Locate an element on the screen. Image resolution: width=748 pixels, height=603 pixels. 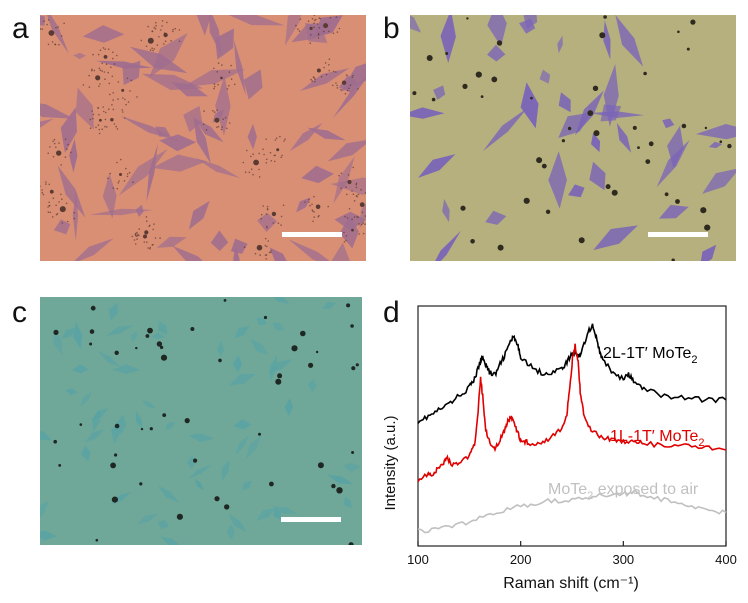
scale-bar-a is located at coordinates (312, 234).